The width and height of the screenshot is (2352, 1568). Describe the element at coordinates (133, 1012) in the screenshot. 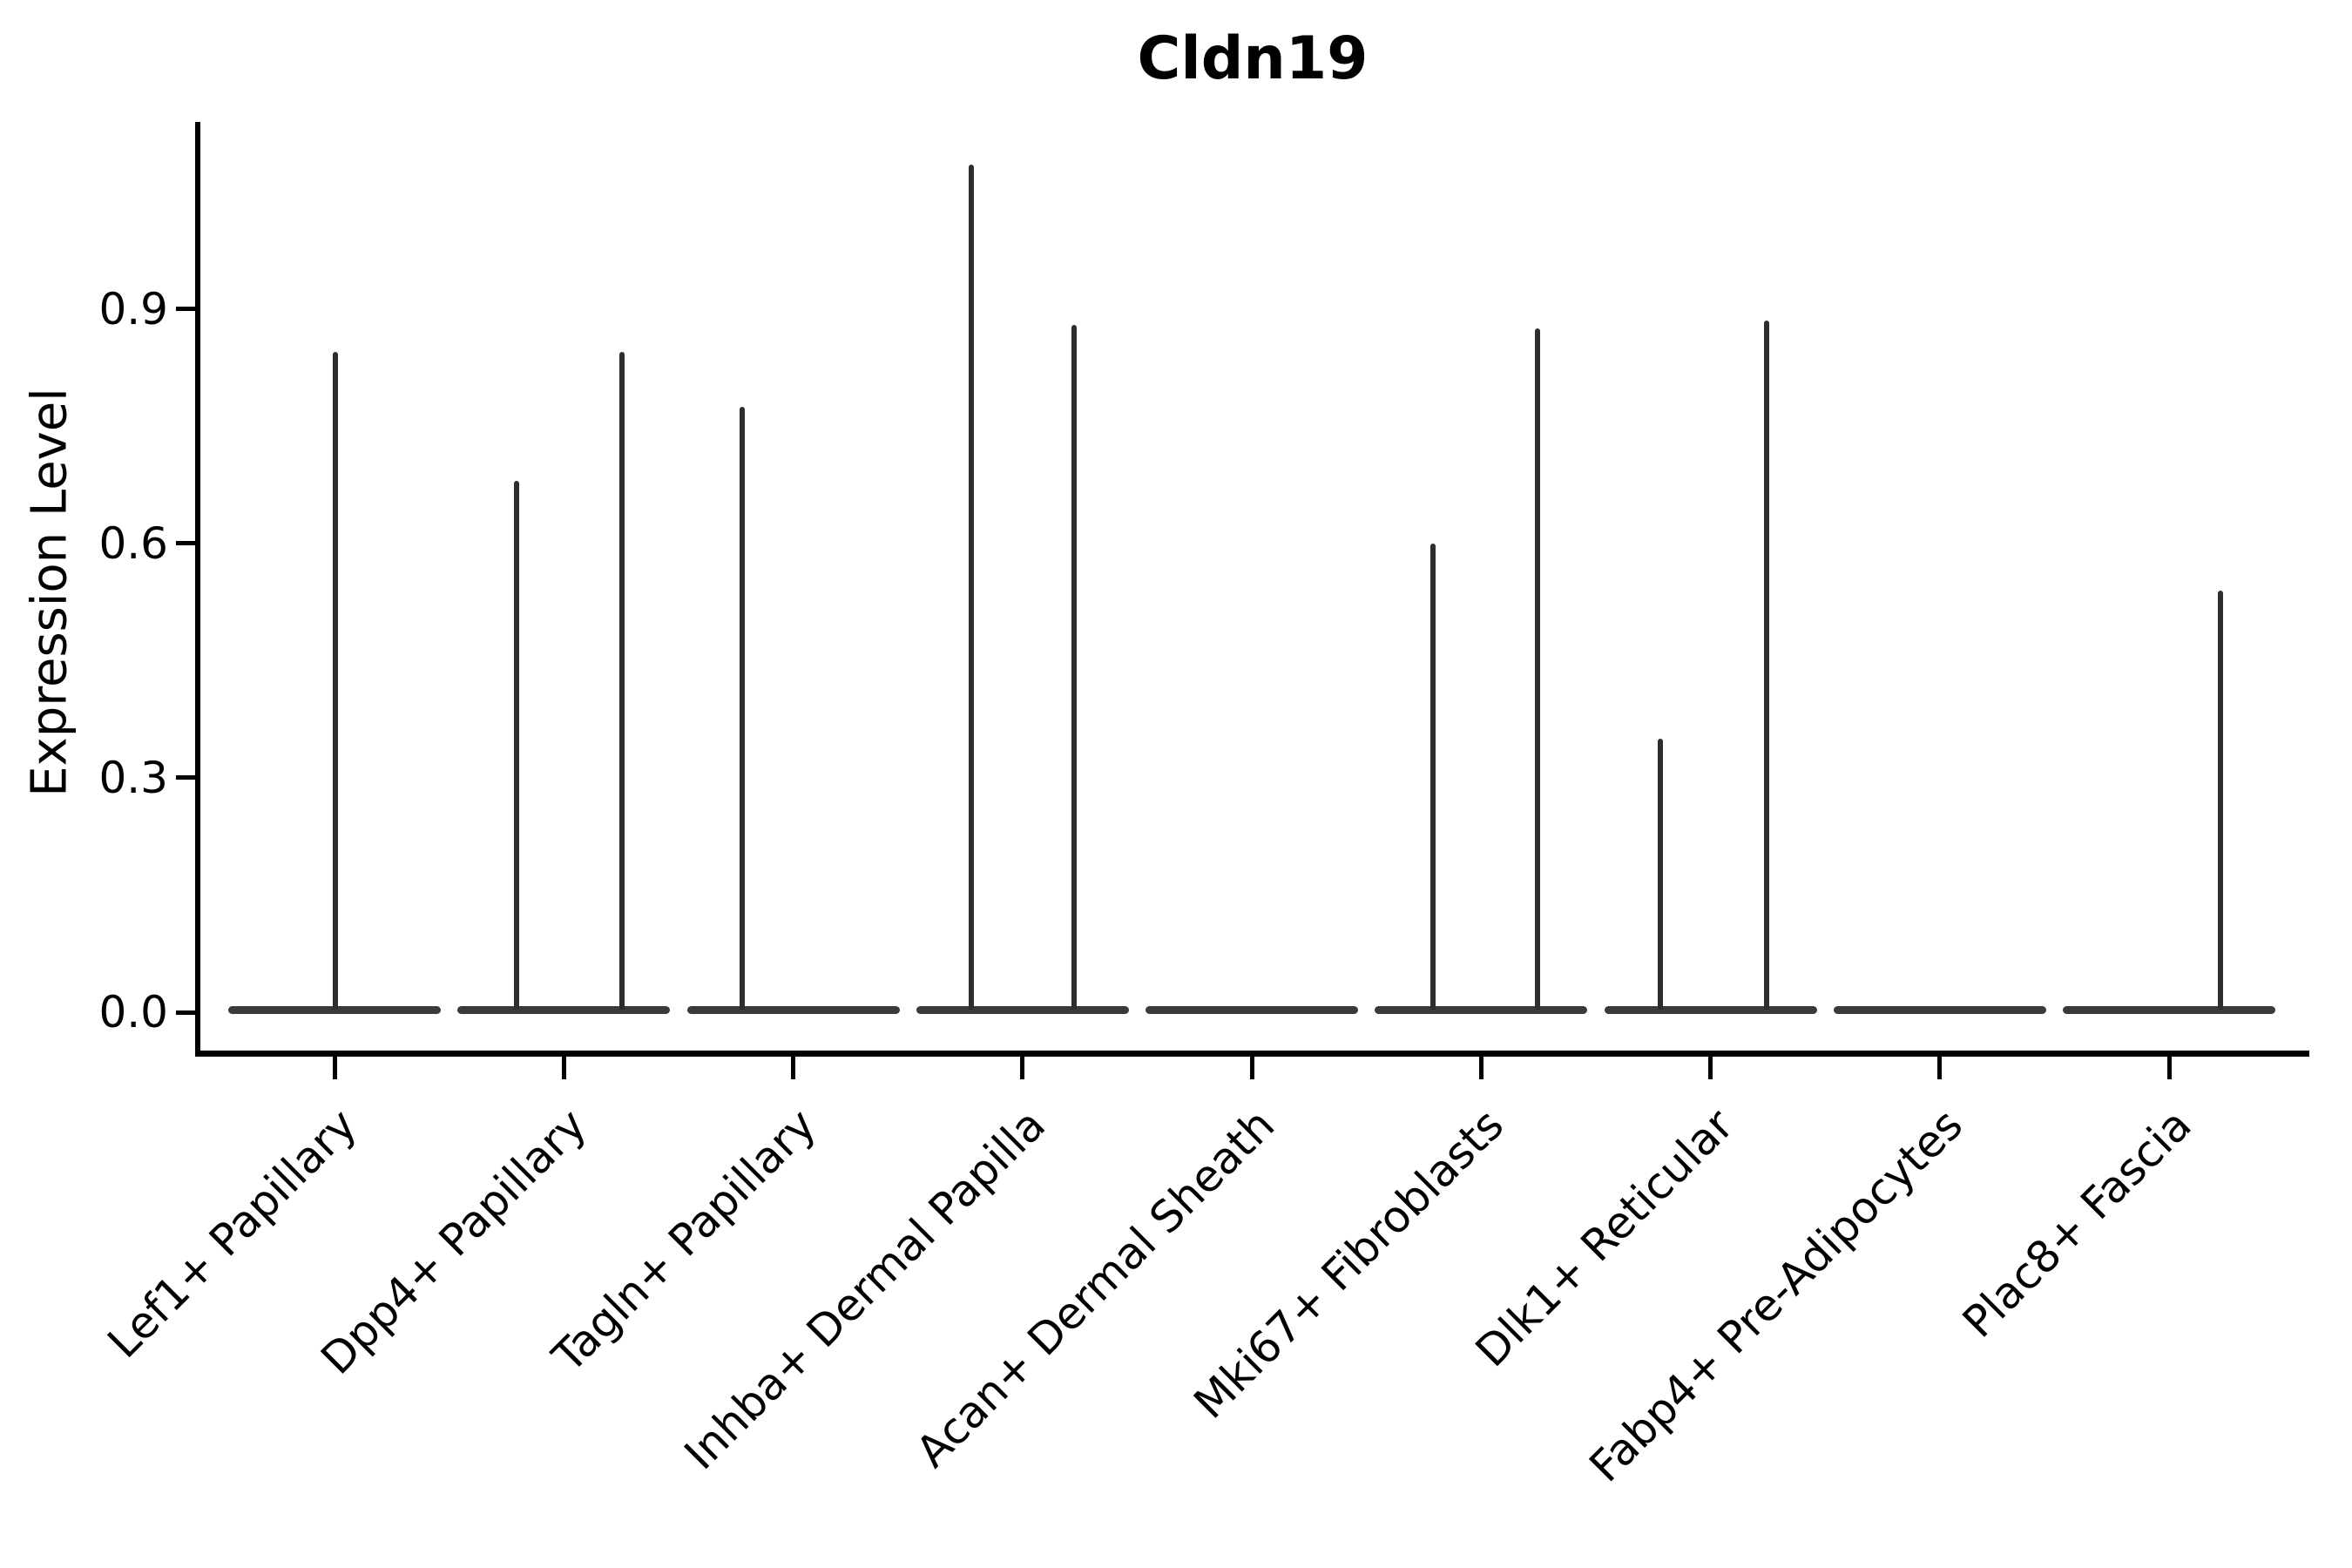

I see `y-tick-label: 0.0` at that location.